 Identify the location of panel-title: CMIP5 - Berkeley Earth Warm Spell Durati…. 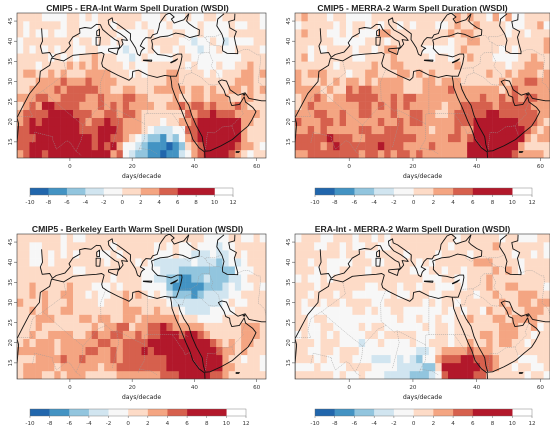
(137, 229).